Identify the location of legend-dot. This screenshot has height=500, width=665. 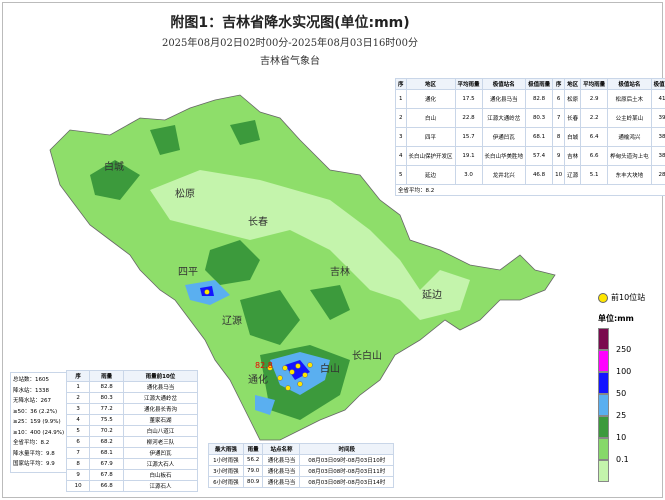
(603, 297).